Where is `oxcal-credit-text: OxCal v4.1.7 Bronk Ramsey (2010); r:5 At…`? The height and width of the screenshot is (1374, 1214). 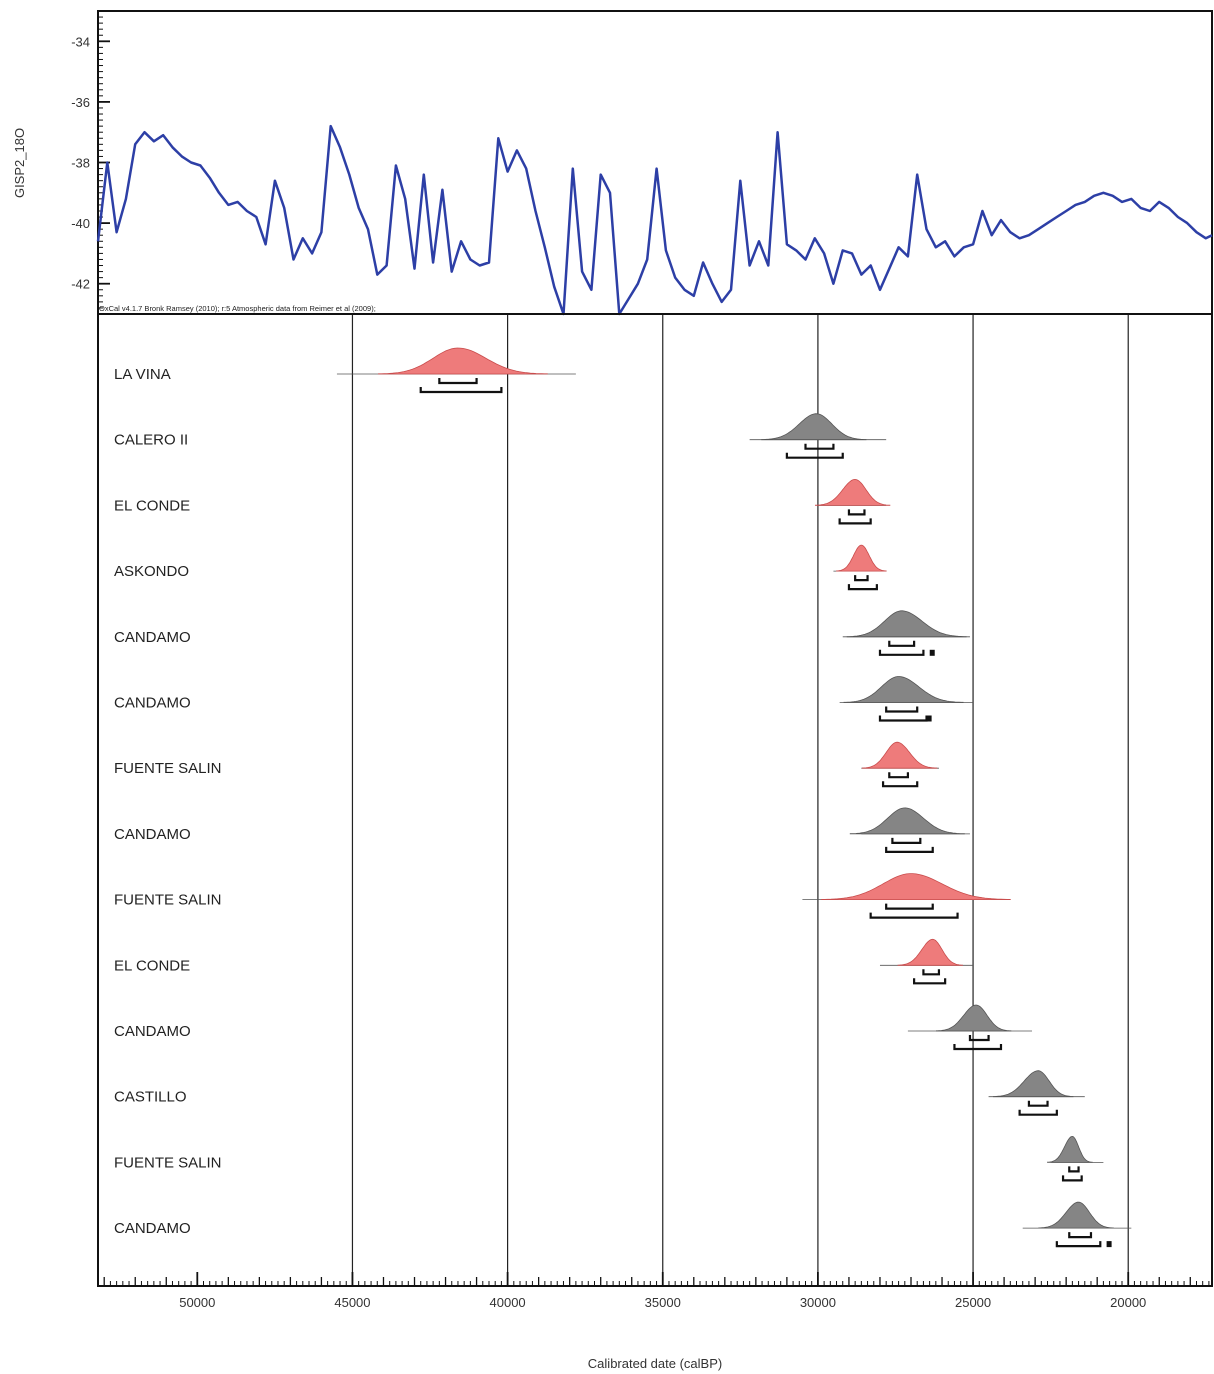
oxcal-credit-text: OxCal v4.1.7 Bronk Ramsey (2010); r:5 At… is located at coordinates (237, 308).